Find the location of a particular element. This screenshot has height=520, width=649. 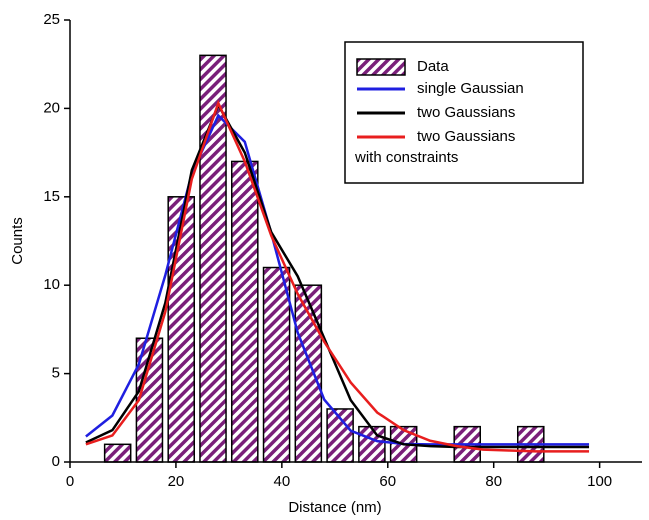

y-tick-label: 20 is located at coordinates (51, 107).